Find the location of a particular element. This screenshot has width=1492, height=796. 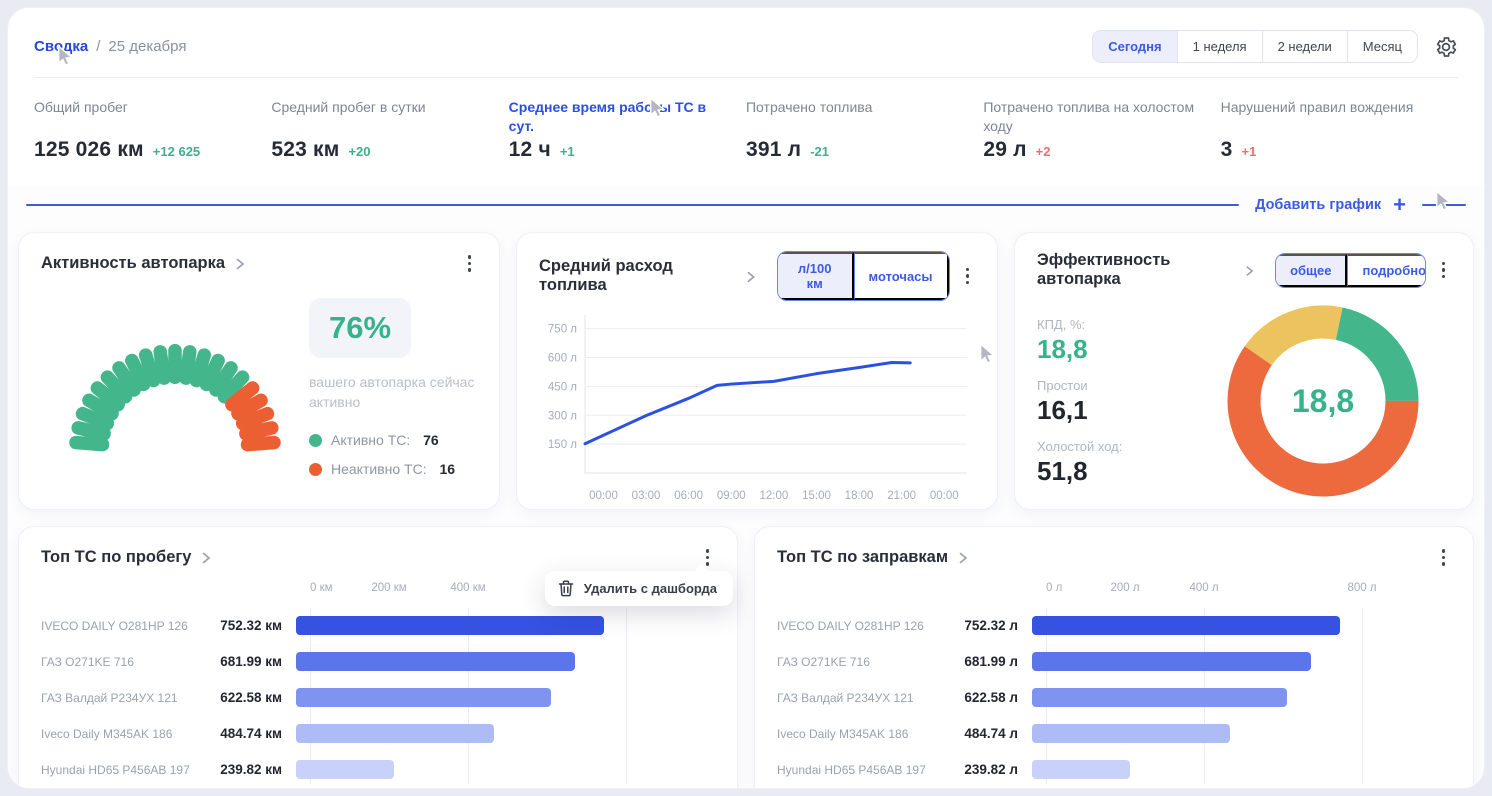

kpi-2: Средний пробег в сутки 523 км +20 is located at coordinates (389, 130).